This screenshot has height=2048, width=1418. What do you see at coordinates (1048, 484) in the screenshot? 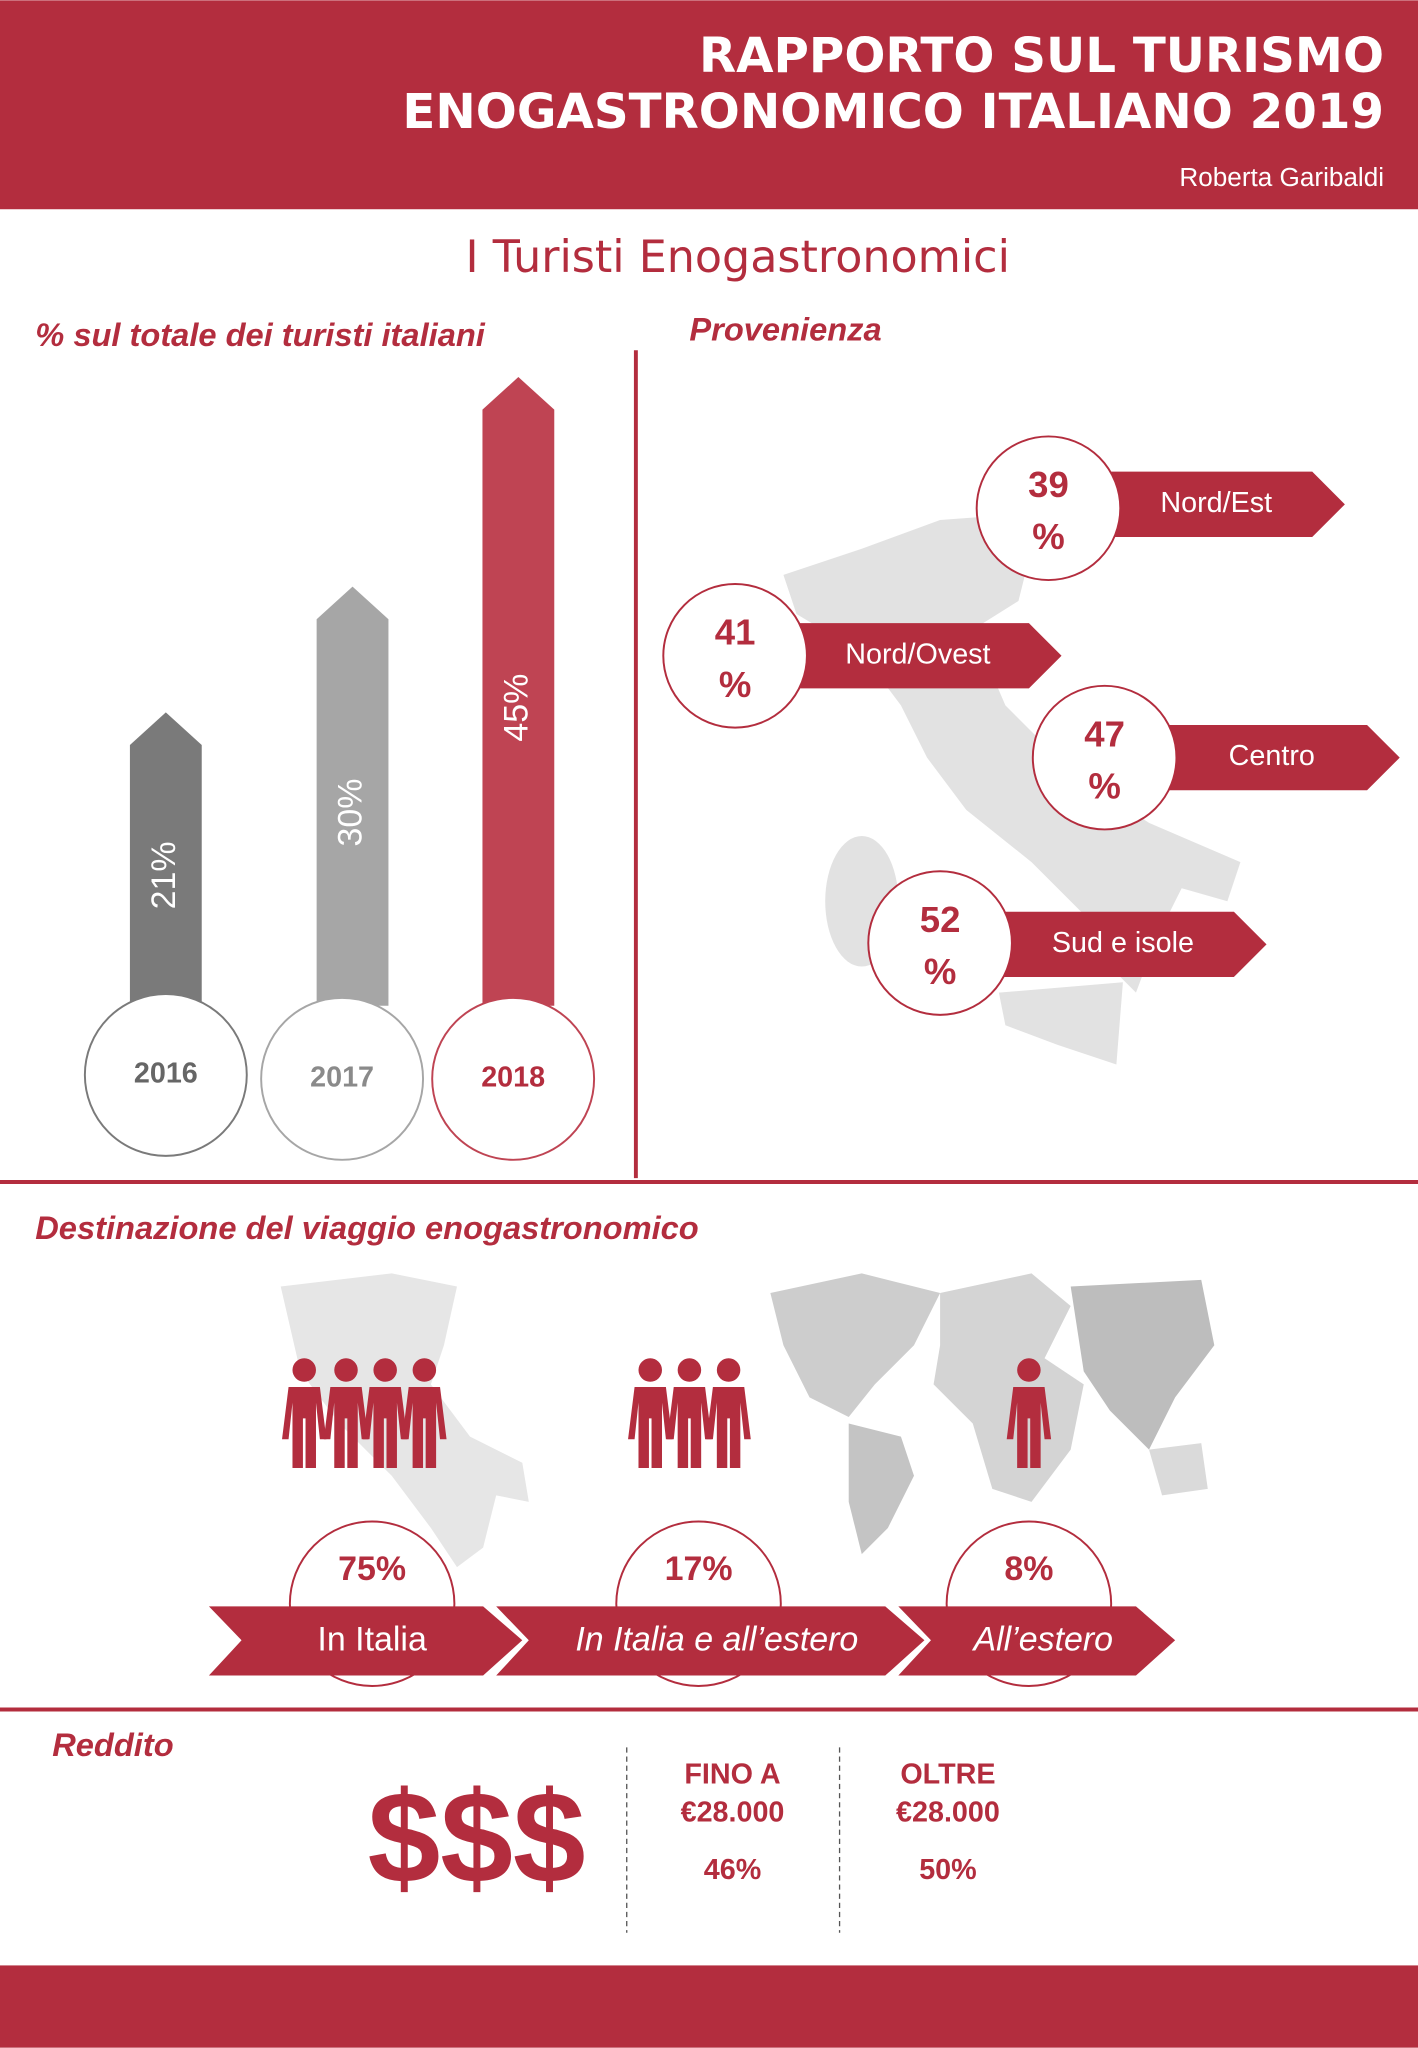
I see `region-share: 39` at bounding box center [1048, 484].